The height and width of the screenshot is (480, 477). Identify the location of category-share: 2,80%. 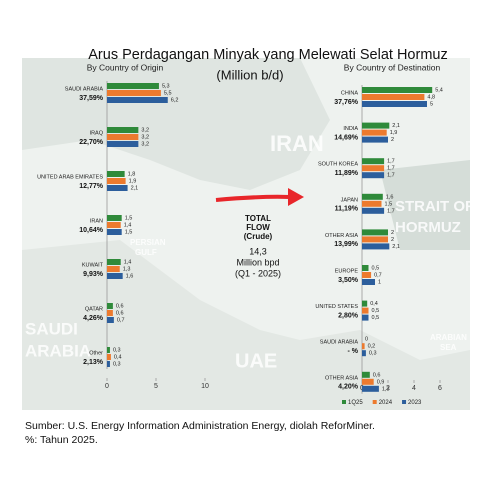
(348, 315).